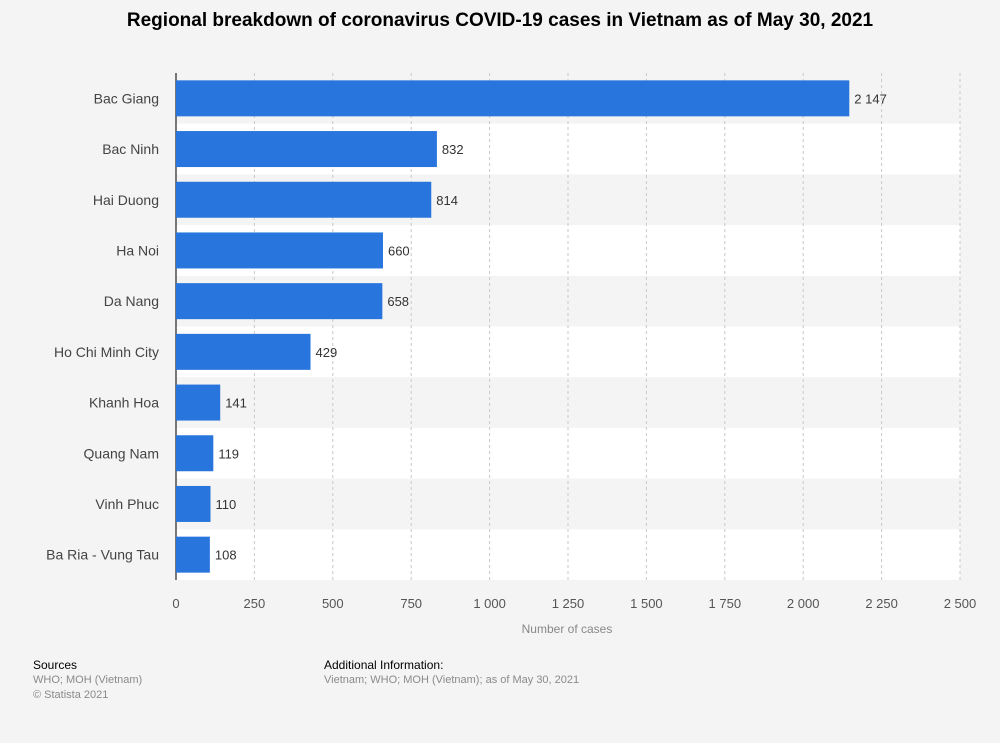 The image size is (1000, 743). I want to click on x-tick-label: 2 000, so click(803, 603).